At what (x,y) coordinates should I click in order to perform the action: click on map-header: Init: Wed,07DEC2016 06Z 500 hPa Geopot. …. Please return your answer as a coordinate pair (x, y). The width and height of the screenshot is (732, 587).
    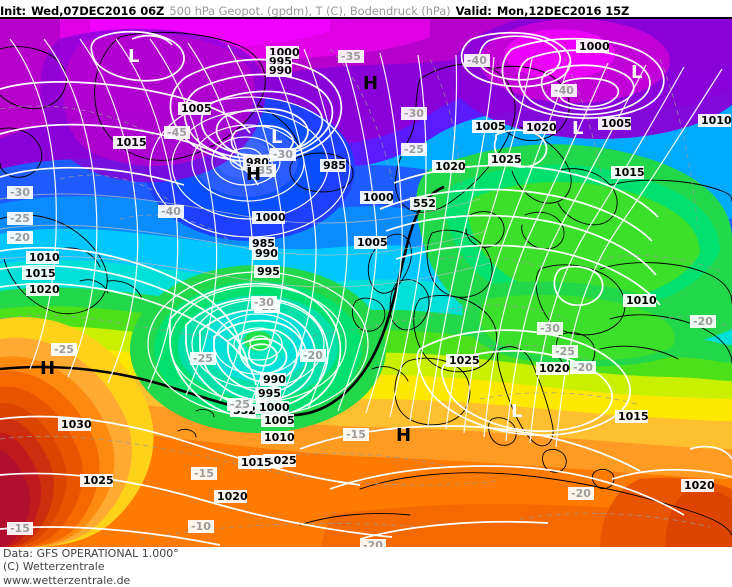
    Looking at the image, I should click on (366, 8).